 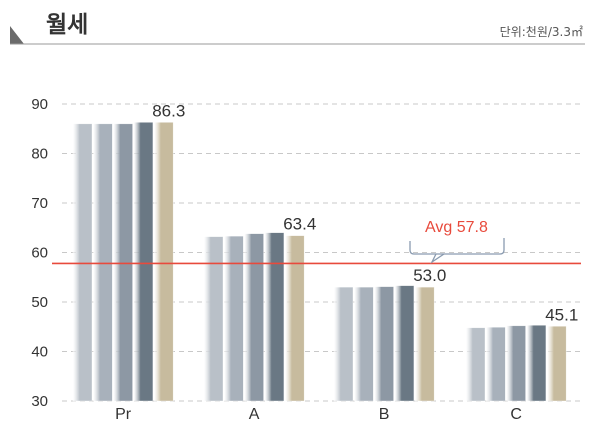 What do you see at coordinates (67, 25) in the screenshot?
I see `chart-title: 월세` at bounding box center [67, 25].